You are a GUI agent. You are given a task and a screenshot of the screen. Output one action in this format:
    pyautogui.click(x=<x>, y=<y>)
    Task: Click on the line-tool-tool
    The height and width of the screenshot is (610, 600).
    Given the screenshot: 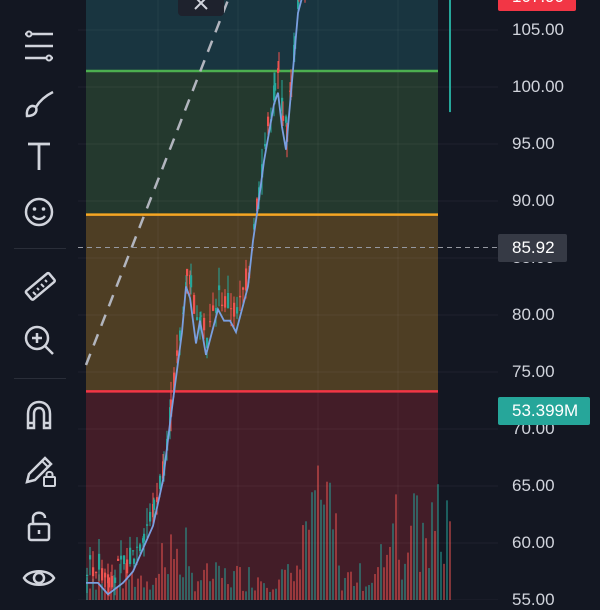 What is the action you would take?
    pyautogui.click(x=39, y=12)
    